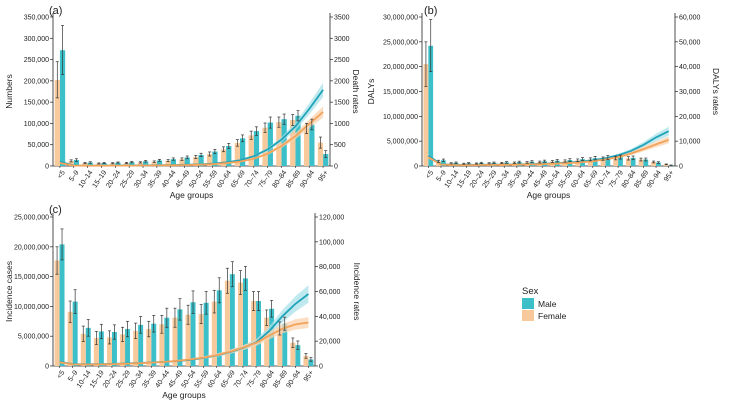 The image size is (729, 408). Describe the element at coordinates (342, 39) in the screenshot. I see `y2-tick-label: 3000` at that location.